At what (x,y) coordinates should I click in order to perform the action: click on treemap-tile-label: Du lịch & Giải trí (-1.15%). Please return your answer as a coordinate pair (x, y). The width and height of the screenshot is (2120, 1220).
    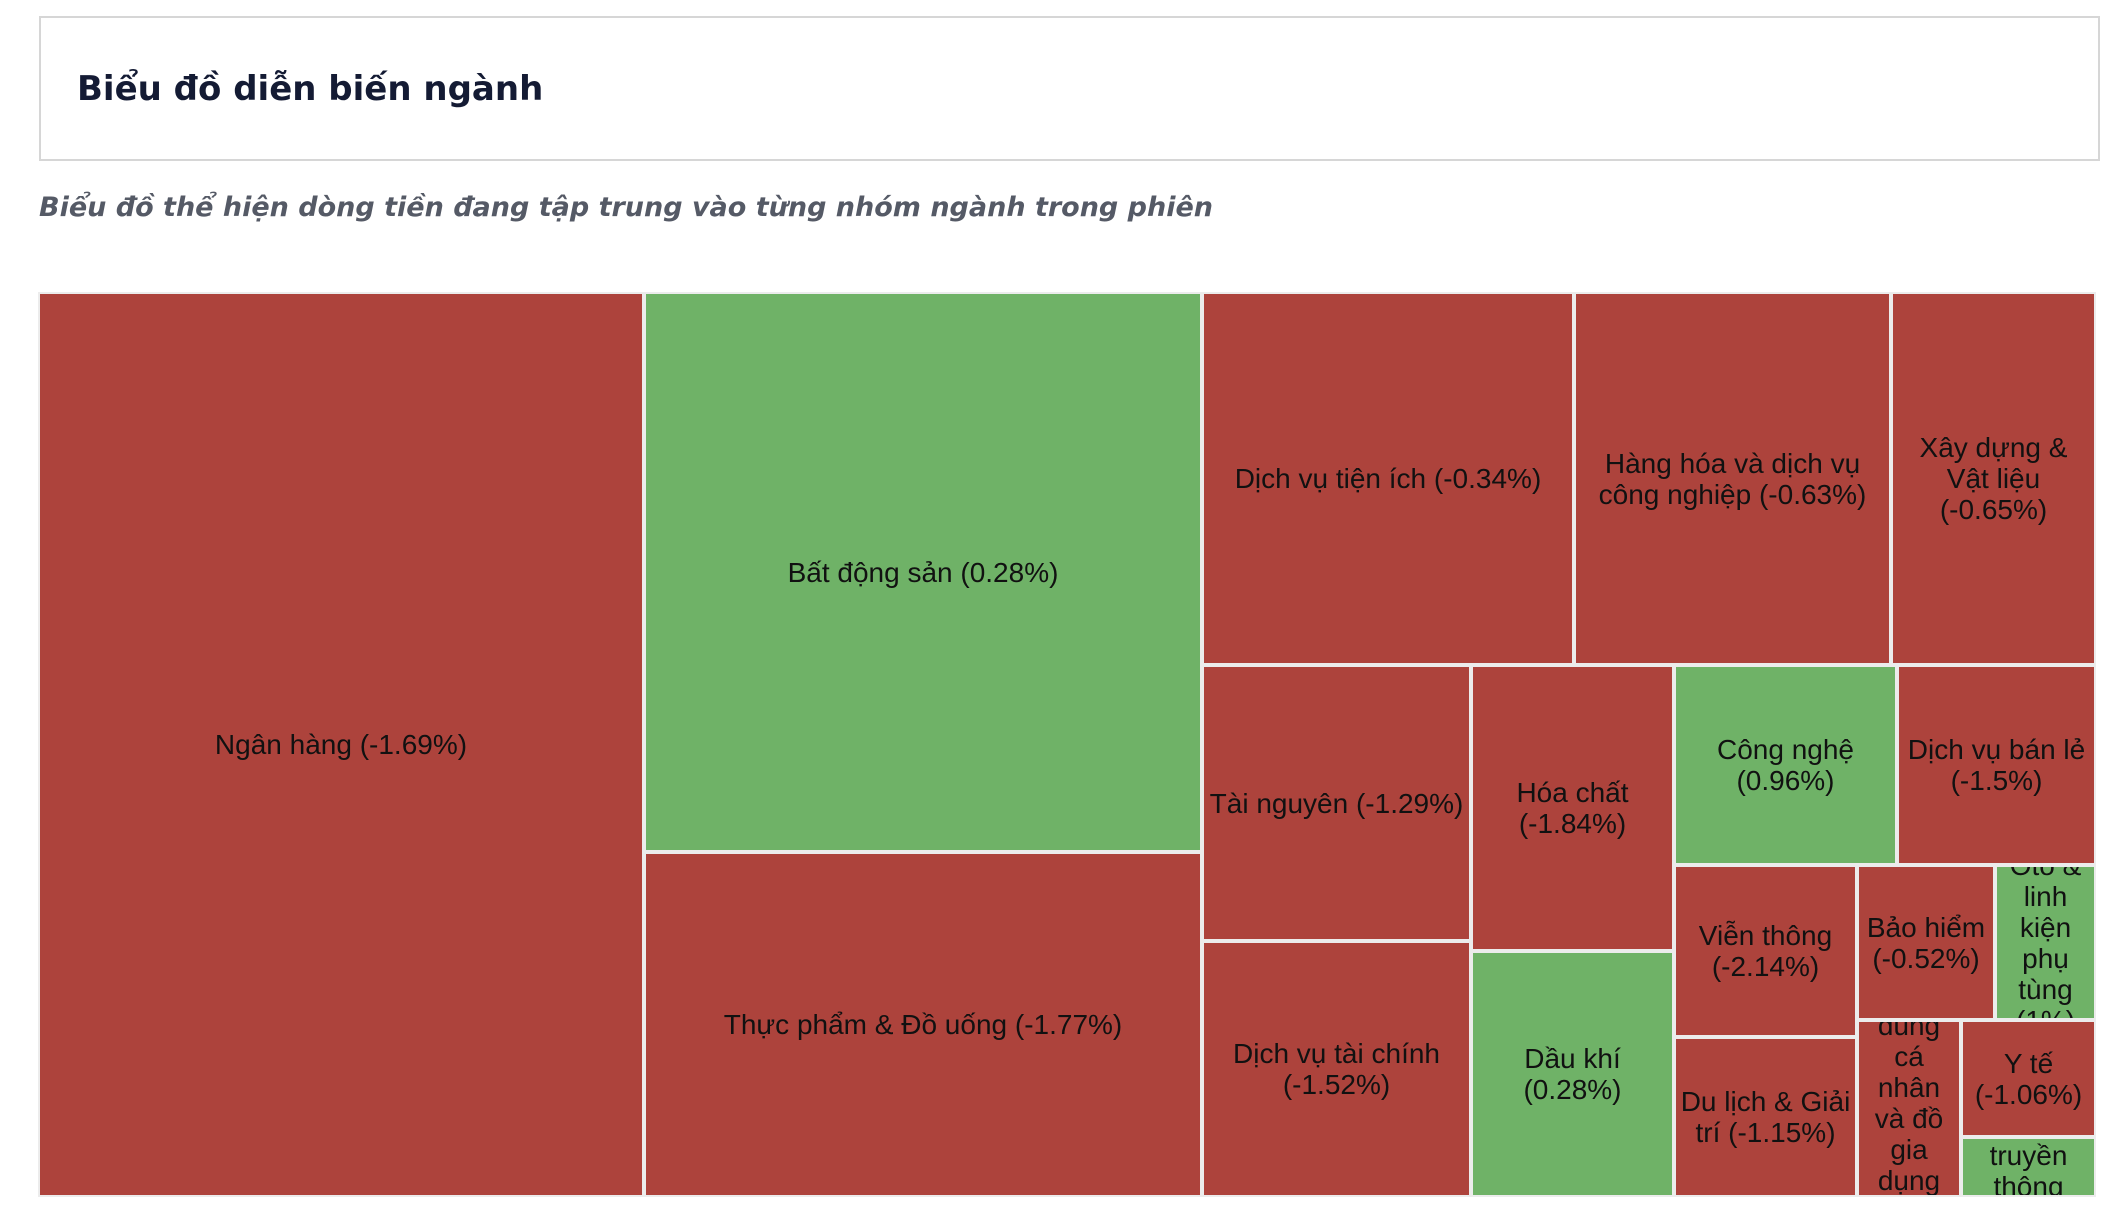
    Looking at the image, I should click on (1765, 1117).